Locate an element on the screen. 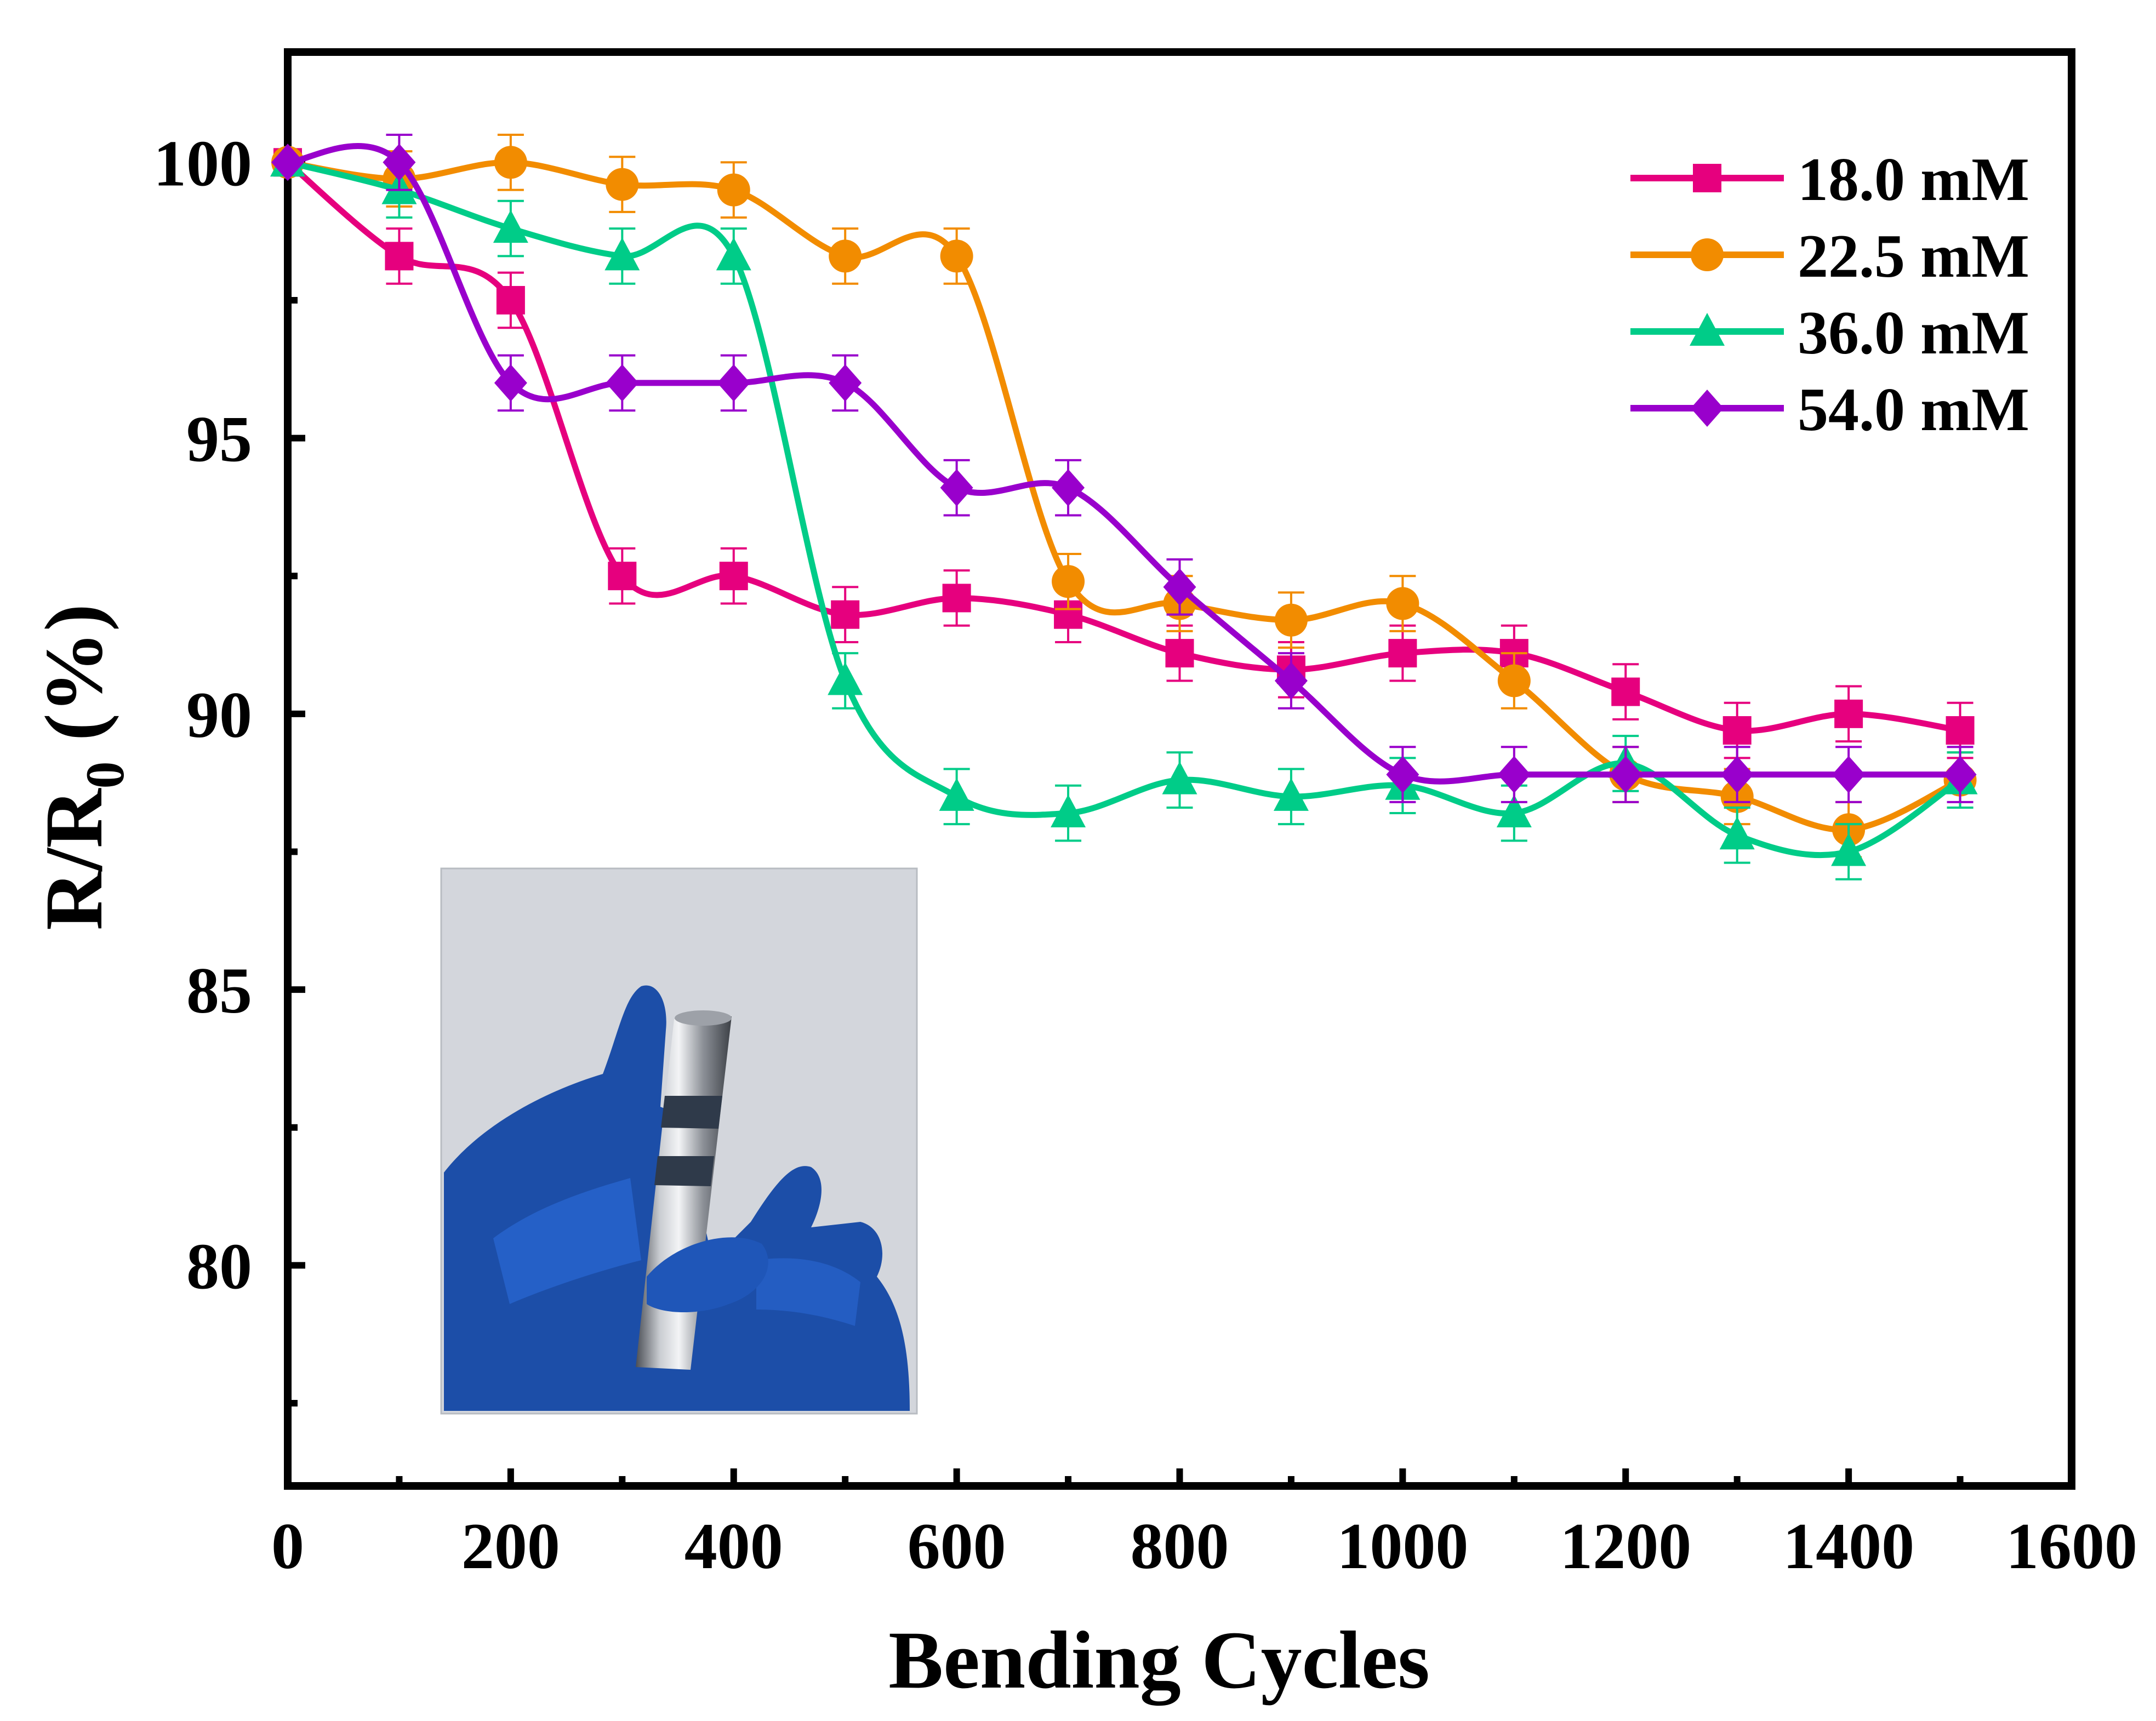 This screenshot has width=2156, height=1721. y-tick-label: 85 is located at coordinates (219, 990).